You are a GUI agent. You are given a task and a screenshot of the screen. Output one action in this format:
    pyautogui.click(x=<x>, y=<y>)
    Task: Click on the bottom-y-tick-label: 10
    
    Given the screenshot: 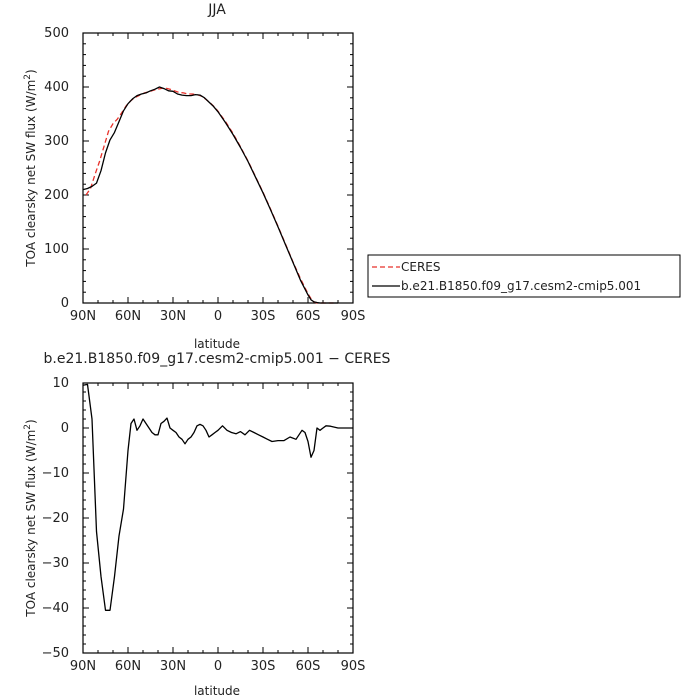 What is the action you would take?
    pyautogui.click(x=60, y=383)
    